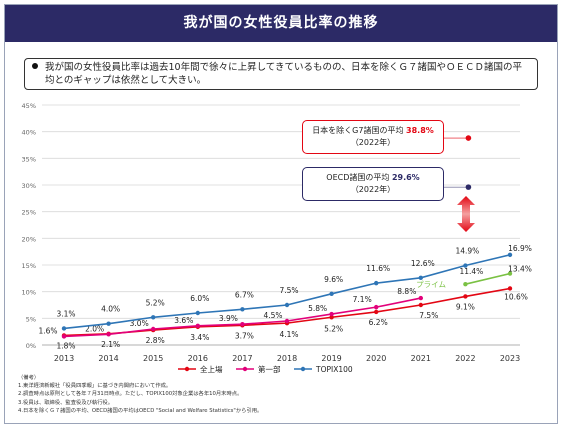 Image resolution: width=564 pixels, height=430 pixels. Describe the element at coordinates (29, 239) in the screenshot. I see `y-tick-label: 20%` at that location.